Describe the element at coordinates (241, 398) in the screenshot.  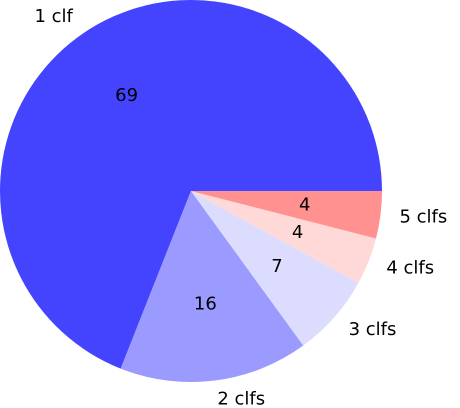
I see `slice-label: 2 clfs` at that location.